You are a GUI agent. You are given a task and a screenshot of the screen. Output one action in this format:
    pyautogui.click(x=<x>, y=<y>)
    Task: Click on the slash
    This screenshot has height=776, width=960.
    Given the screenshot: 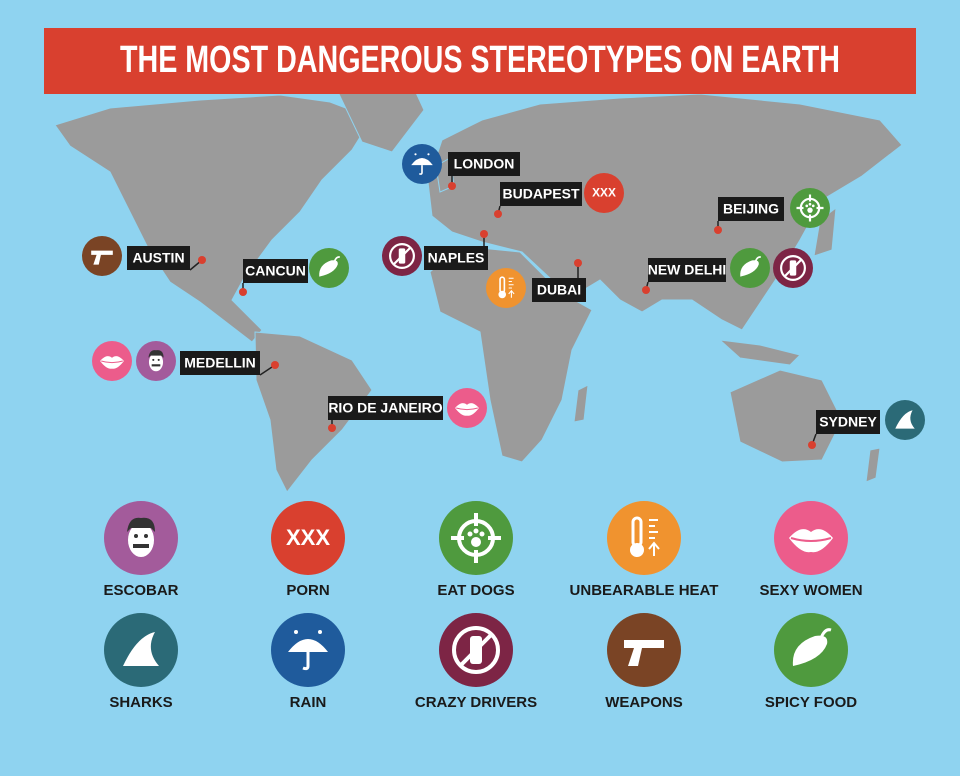 What is the action you would take?
    pyautogui.click(x=402, y=256)
    